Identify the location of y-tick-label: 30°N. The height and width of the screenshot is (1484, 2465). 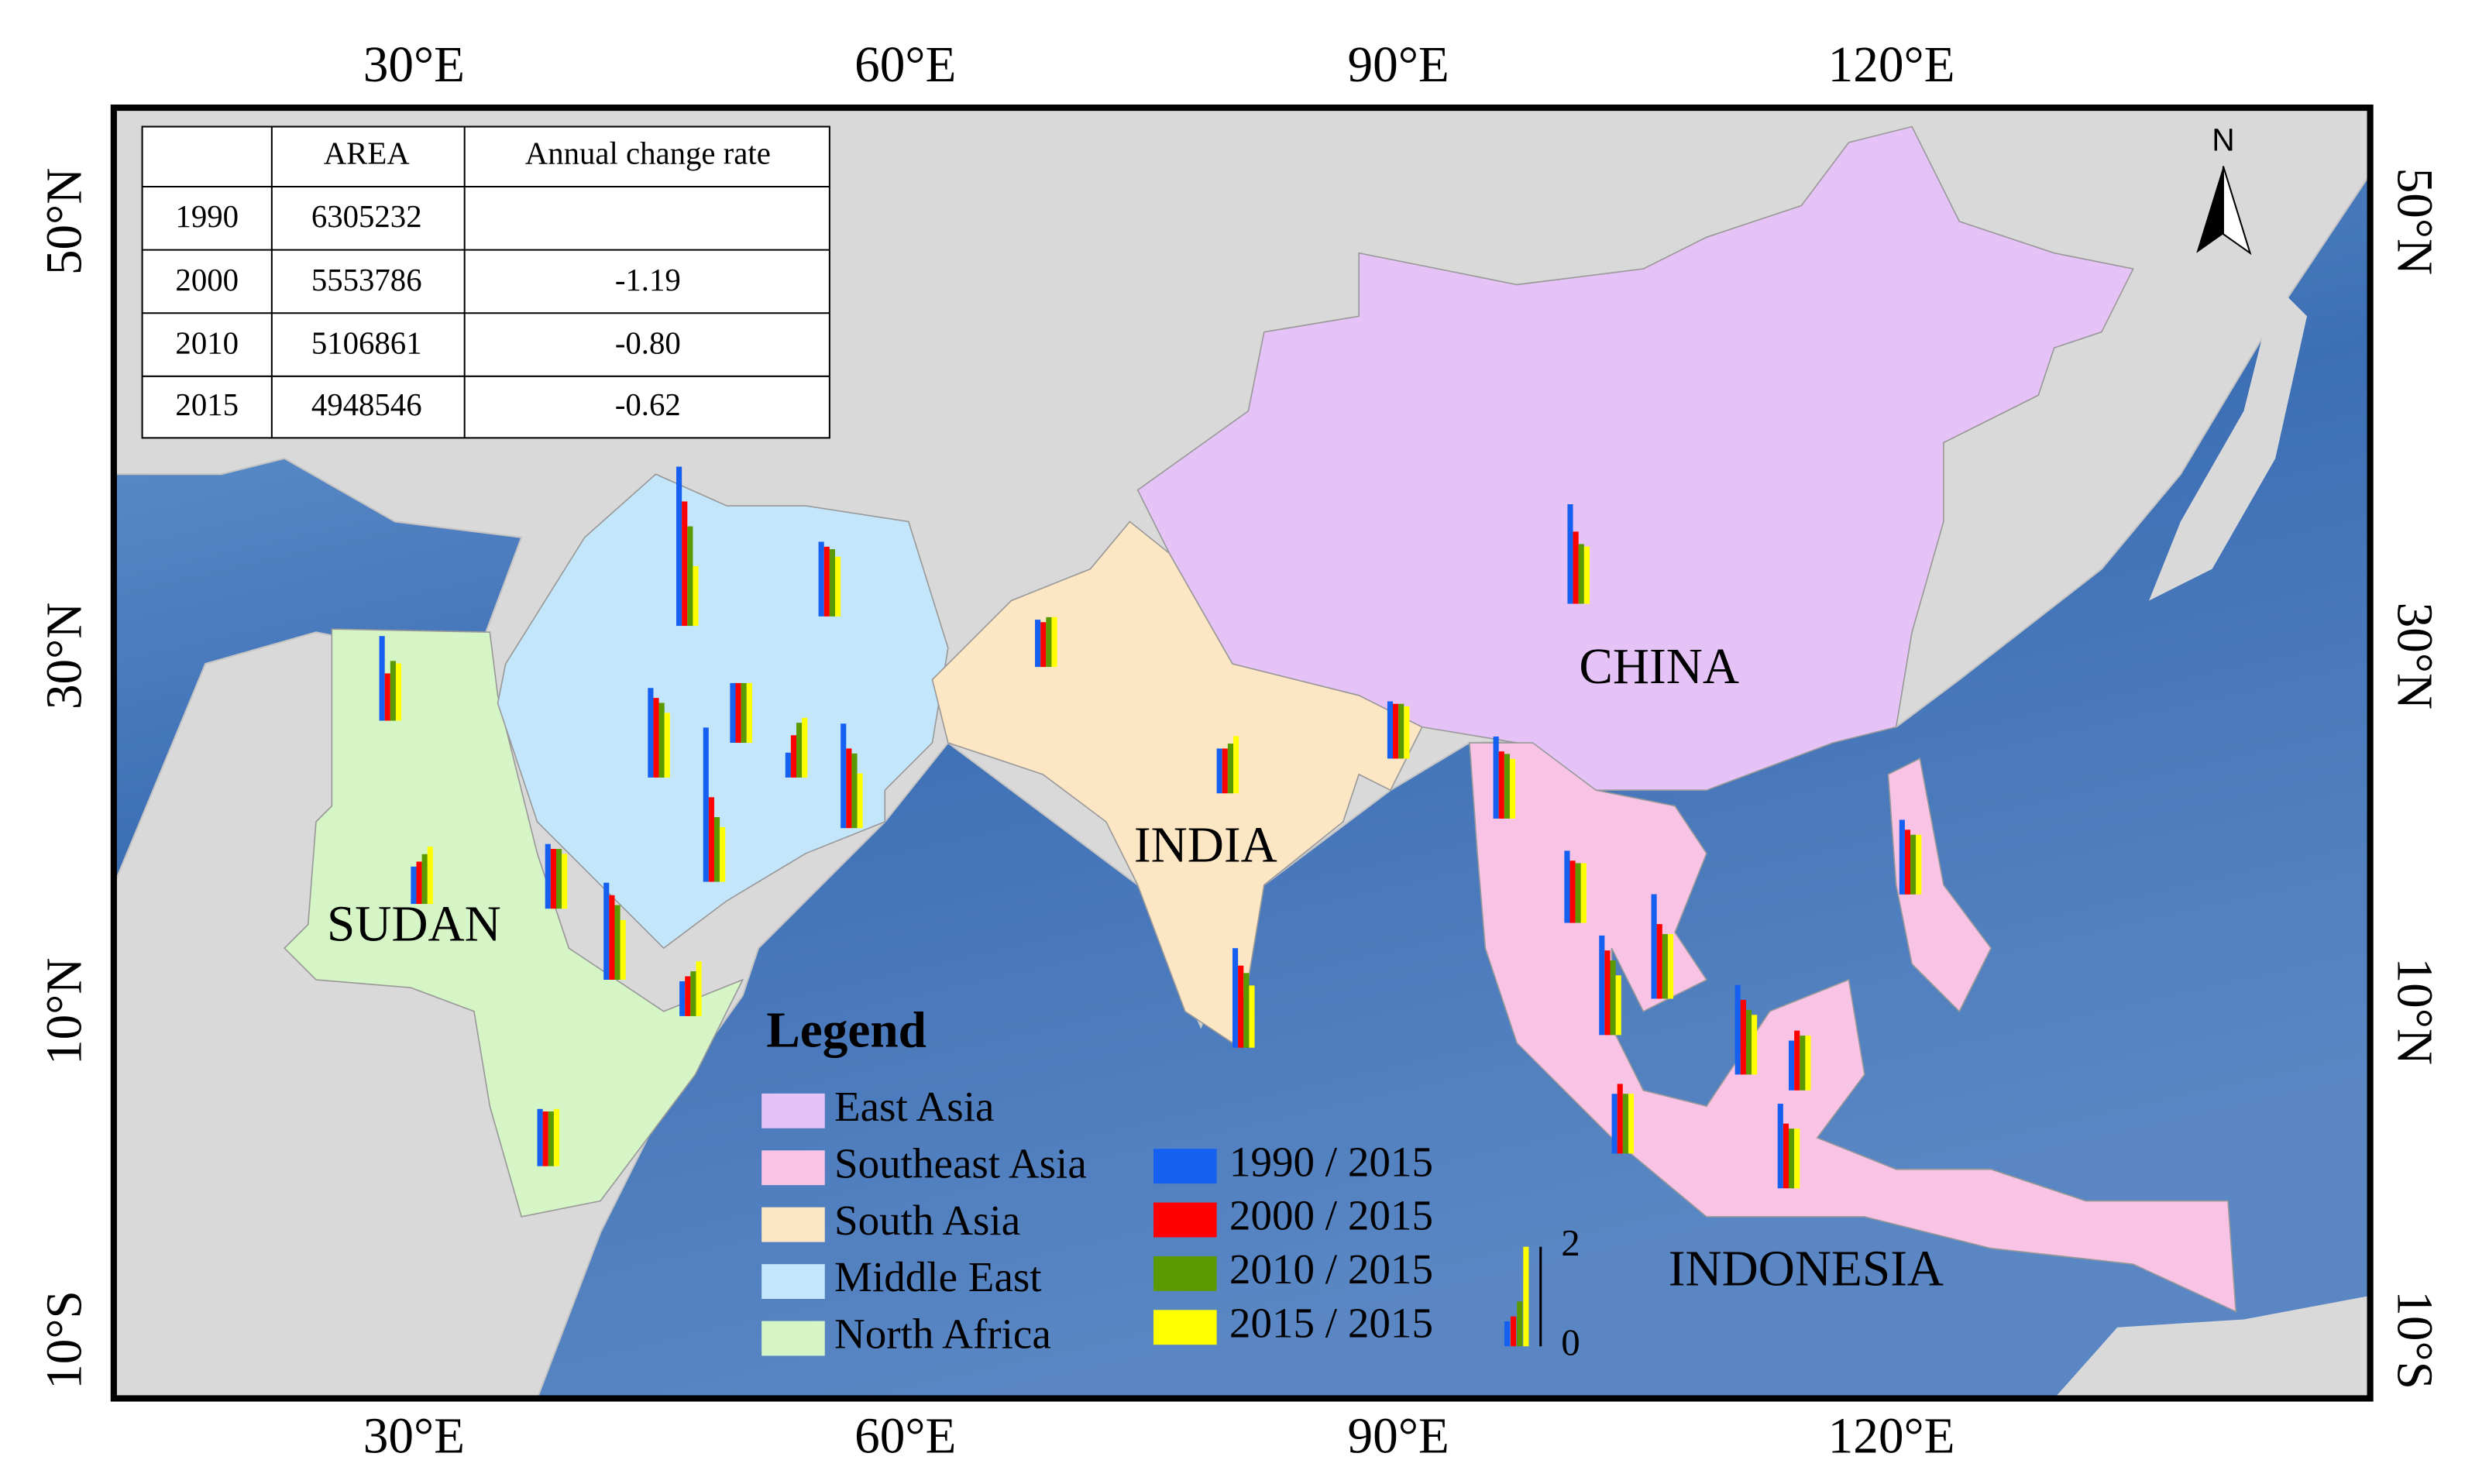
(65, 656).